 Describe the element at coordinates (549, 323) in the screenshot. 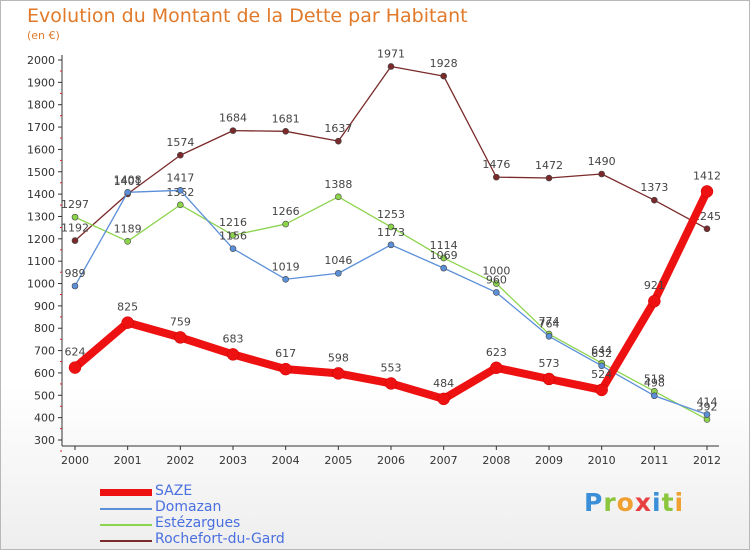

I see `data-label: 764` at that location.